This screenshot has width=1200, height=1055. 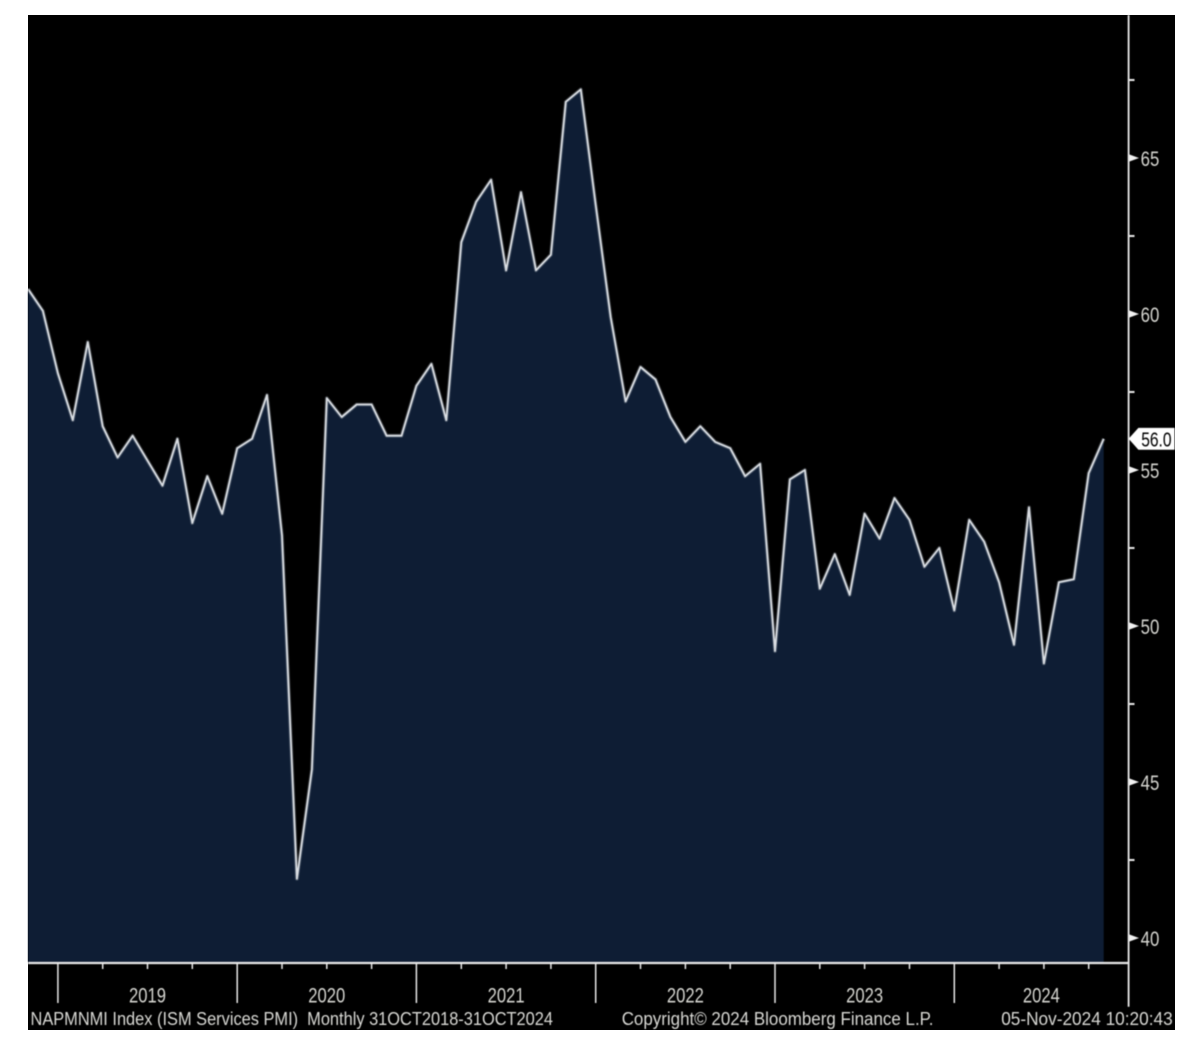 What do you see at coordinates (326, 996) in the screenshot?
I see `svg-text: 2020` at bounding box center [326, 996].